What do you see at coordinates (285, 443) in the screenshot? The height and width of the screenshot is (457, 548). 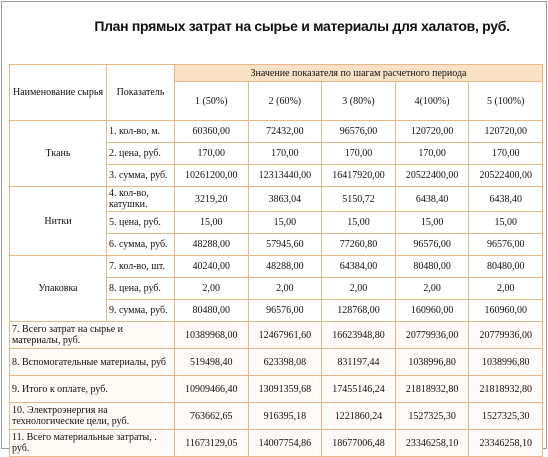 I see `value-cell: 14007754,86` at bounding box center [285, 443].